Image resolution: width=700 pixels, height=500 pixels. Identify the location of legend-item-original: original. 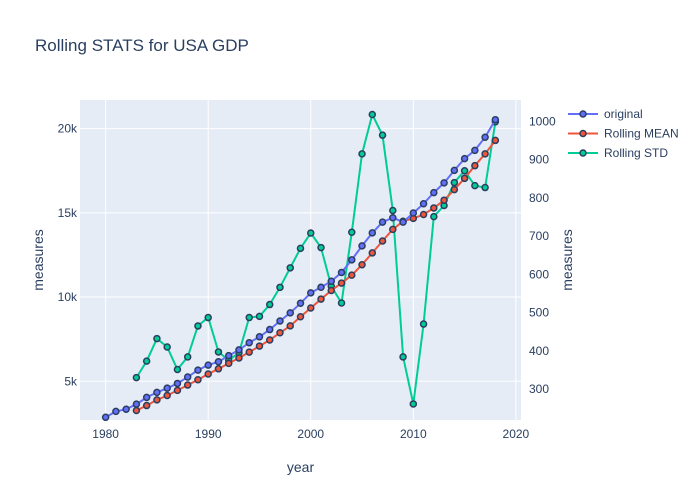
(605, 114).